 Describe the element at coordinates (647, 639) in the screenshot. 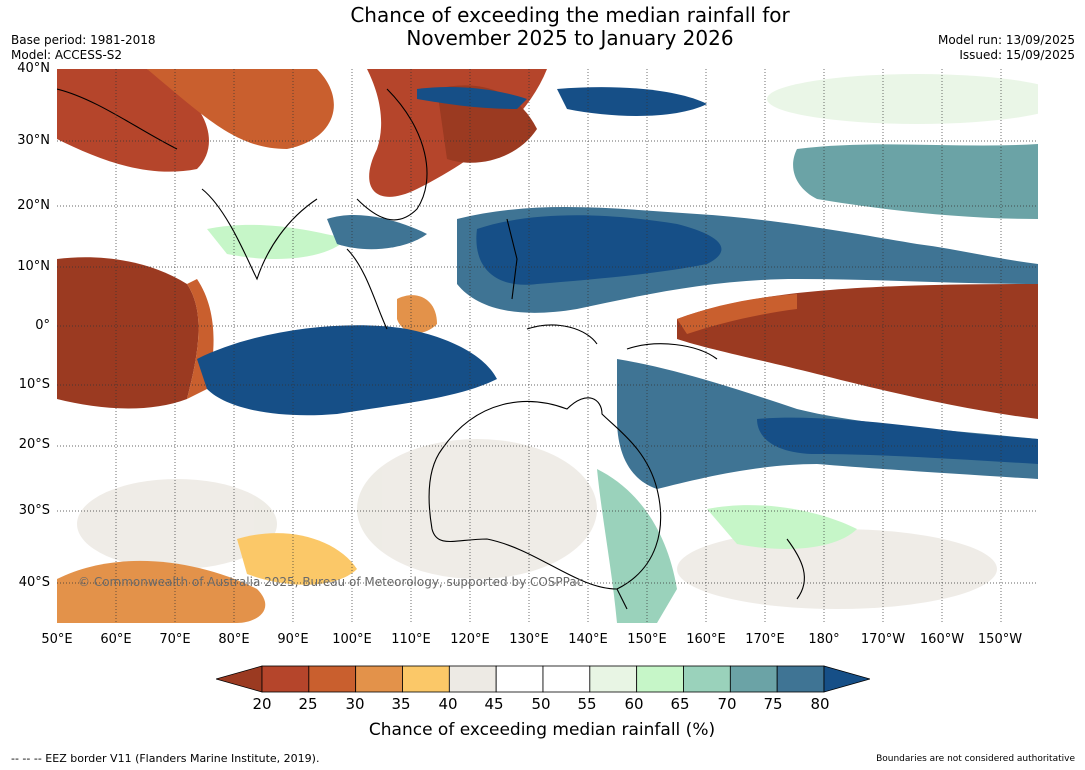

I see `lon-label: 150°E` at that location.